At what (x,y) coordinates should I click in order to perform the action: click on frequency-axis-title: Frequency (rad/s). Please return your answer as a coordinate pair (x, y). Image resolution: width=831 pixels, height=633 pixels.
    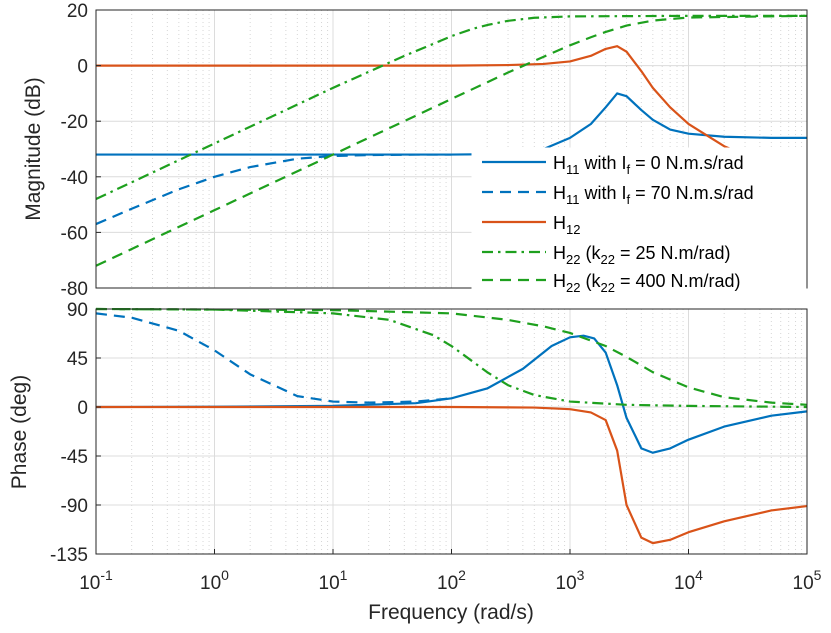
    Looking at the image, I should click on (451, 612).